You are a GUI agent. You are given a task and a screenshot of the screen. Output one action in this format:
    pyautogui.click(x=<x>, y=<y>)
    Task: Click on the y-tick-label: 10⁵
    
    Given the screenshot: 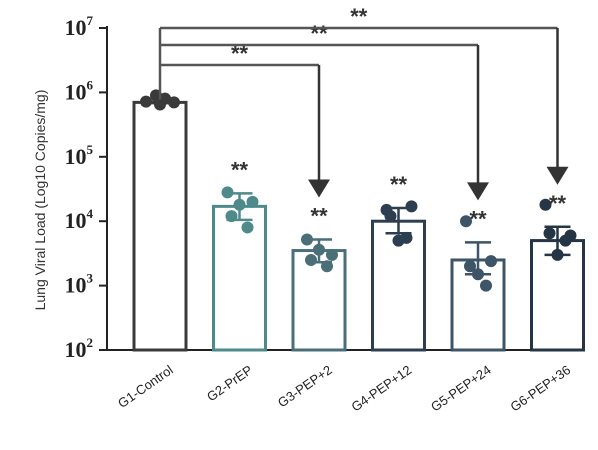 What is the action you would take?
    pyautogui.click(x=79, y=155)
    